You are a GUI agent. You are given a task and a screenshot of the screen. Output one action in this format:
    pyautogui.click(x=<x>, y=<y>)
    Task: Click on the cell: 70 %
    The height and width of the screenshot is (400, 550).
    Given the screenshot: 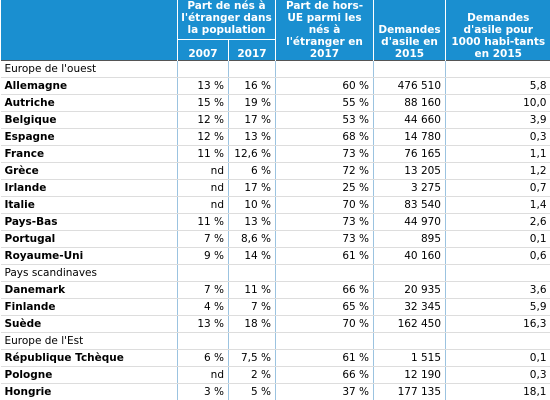 What is the action you would take?
    pyautogui.click(x=324, y=205)
    